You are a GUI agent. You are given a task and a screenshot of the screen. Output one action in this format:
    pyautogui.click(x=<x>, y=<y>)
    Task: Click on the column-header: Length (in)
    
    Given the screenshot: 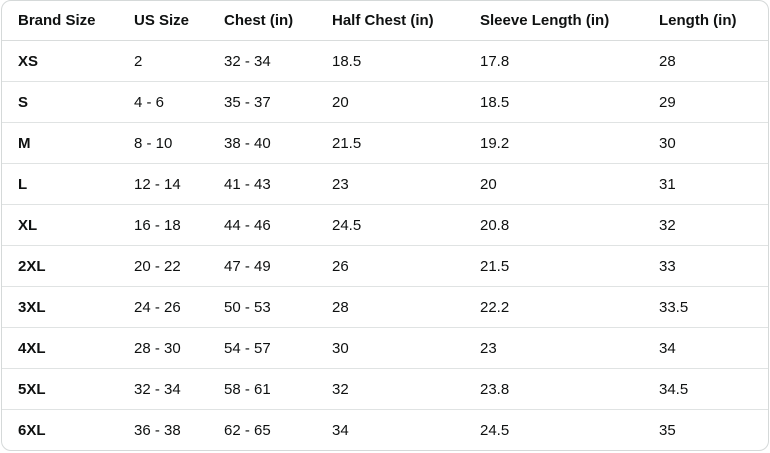 What is the action you would take?
    pyautogui.click(x=705, y=21)
    